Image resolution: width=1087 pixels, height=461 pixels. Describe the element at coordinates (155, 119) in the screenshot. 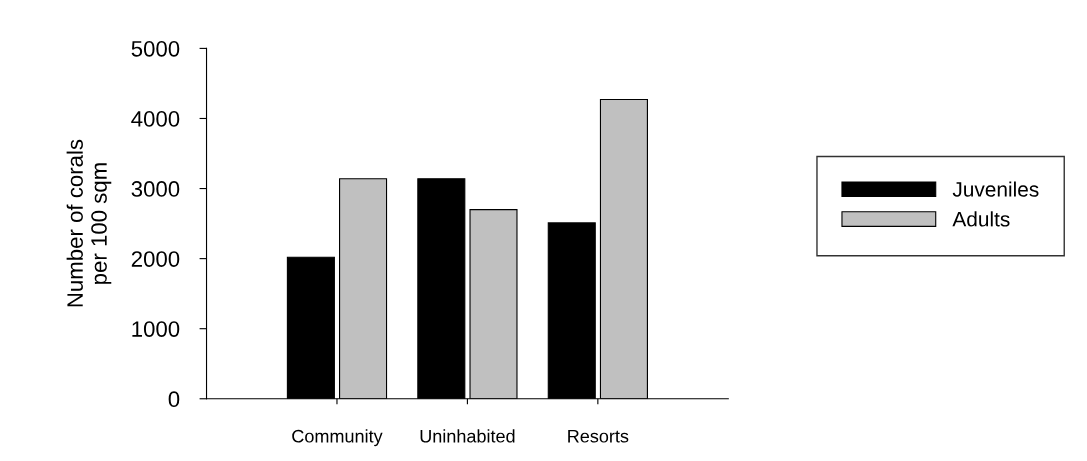

I see `y-tick-label: 4000` at that location.